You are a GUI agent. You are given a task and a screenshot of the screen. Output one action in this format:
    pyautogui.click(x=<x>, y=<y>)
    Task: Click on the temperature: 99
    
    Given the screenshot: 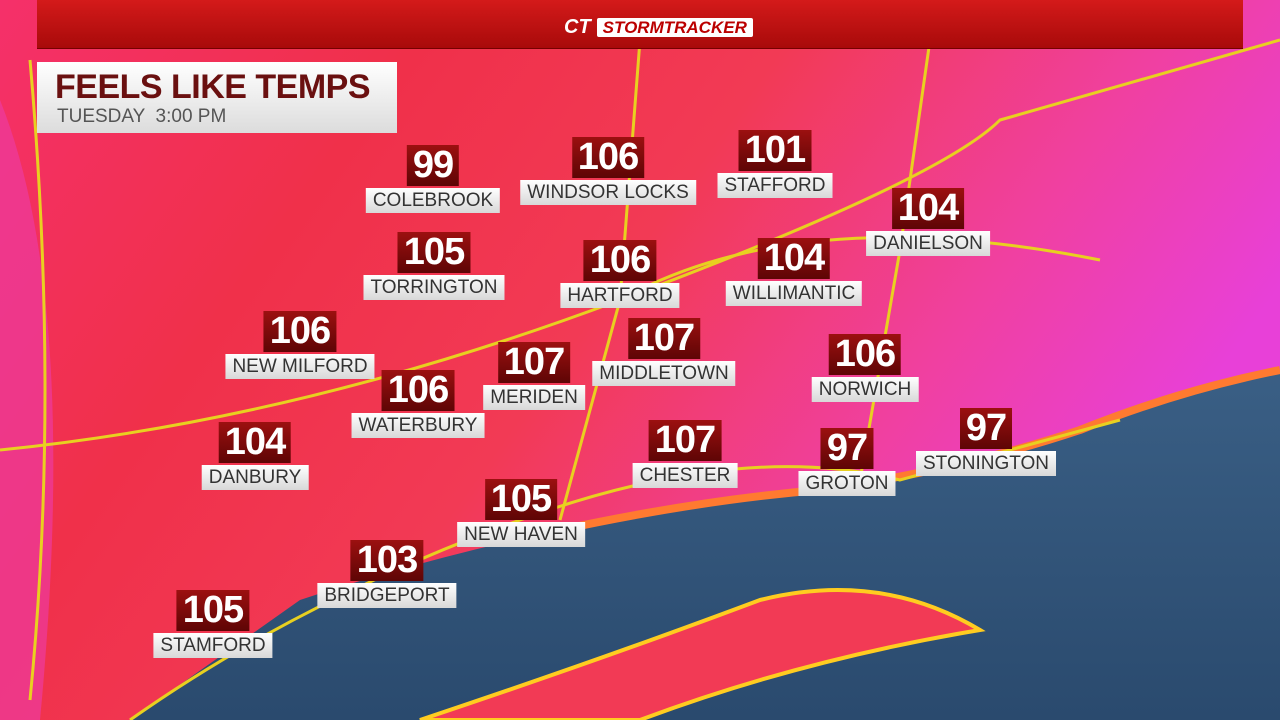 What is the action you would take?
    pyautogui.click(x=433, y=165)
    